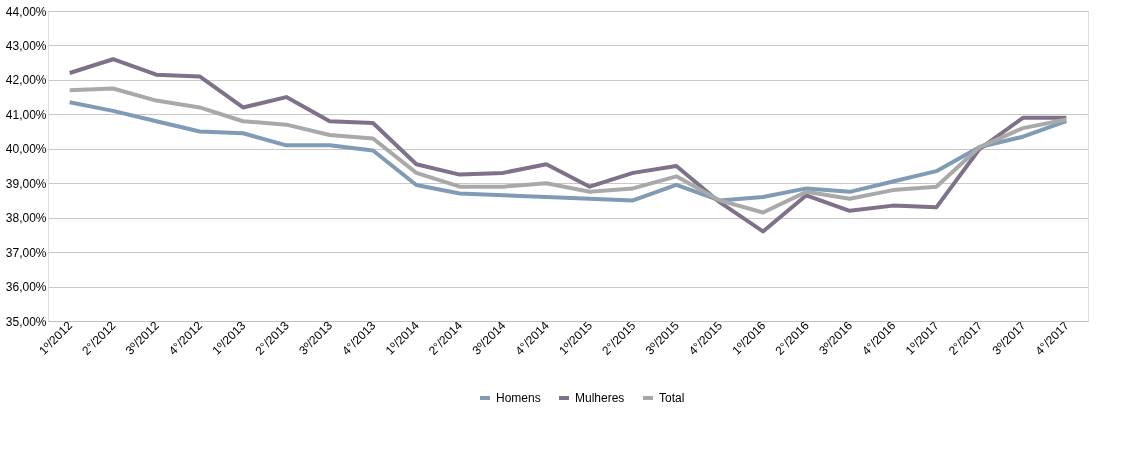 Image resolution: width=1145 pixels, height=452 pixels. Describe the element at coordinates (26, 114) in the screenshot. I see `y-tick-label: 41,00%` at that location.